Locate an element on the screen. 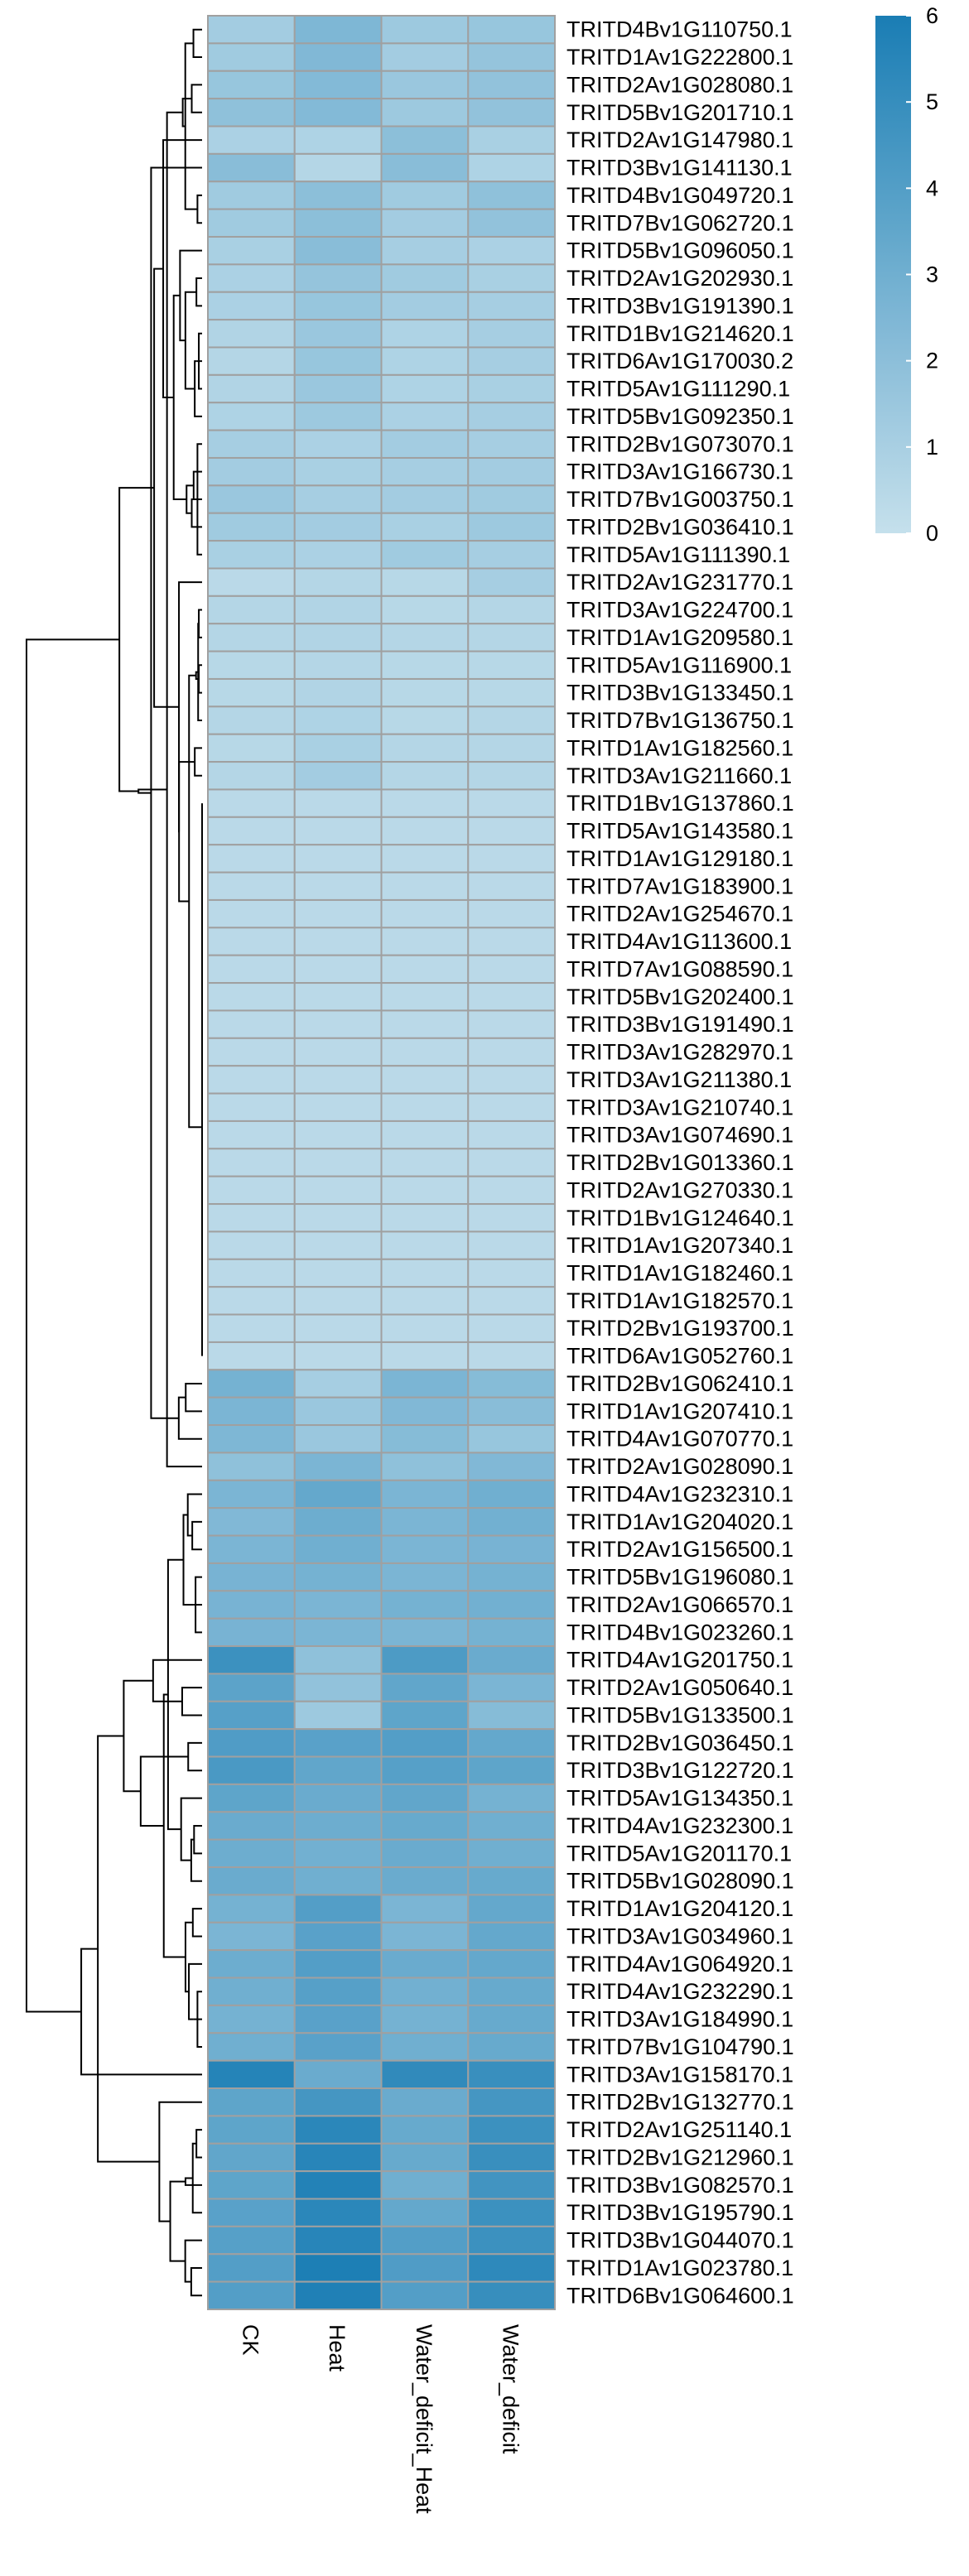  row-label: TRITD5Av1G201170.1 is located at coordinates (679, 1853).